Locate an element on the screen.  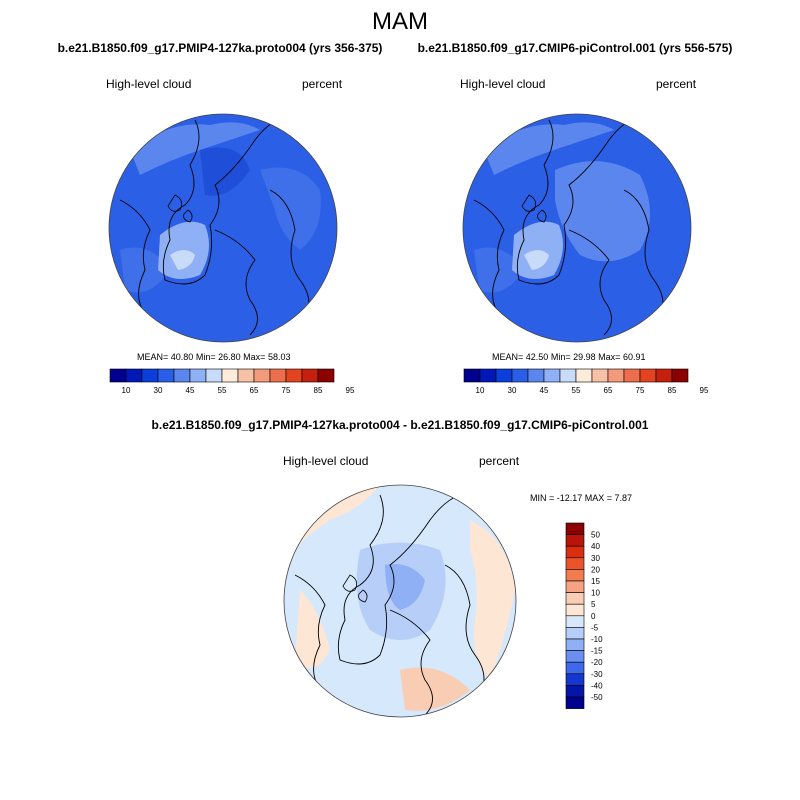
panel1-coast-d is located at coordinates (289, 255).